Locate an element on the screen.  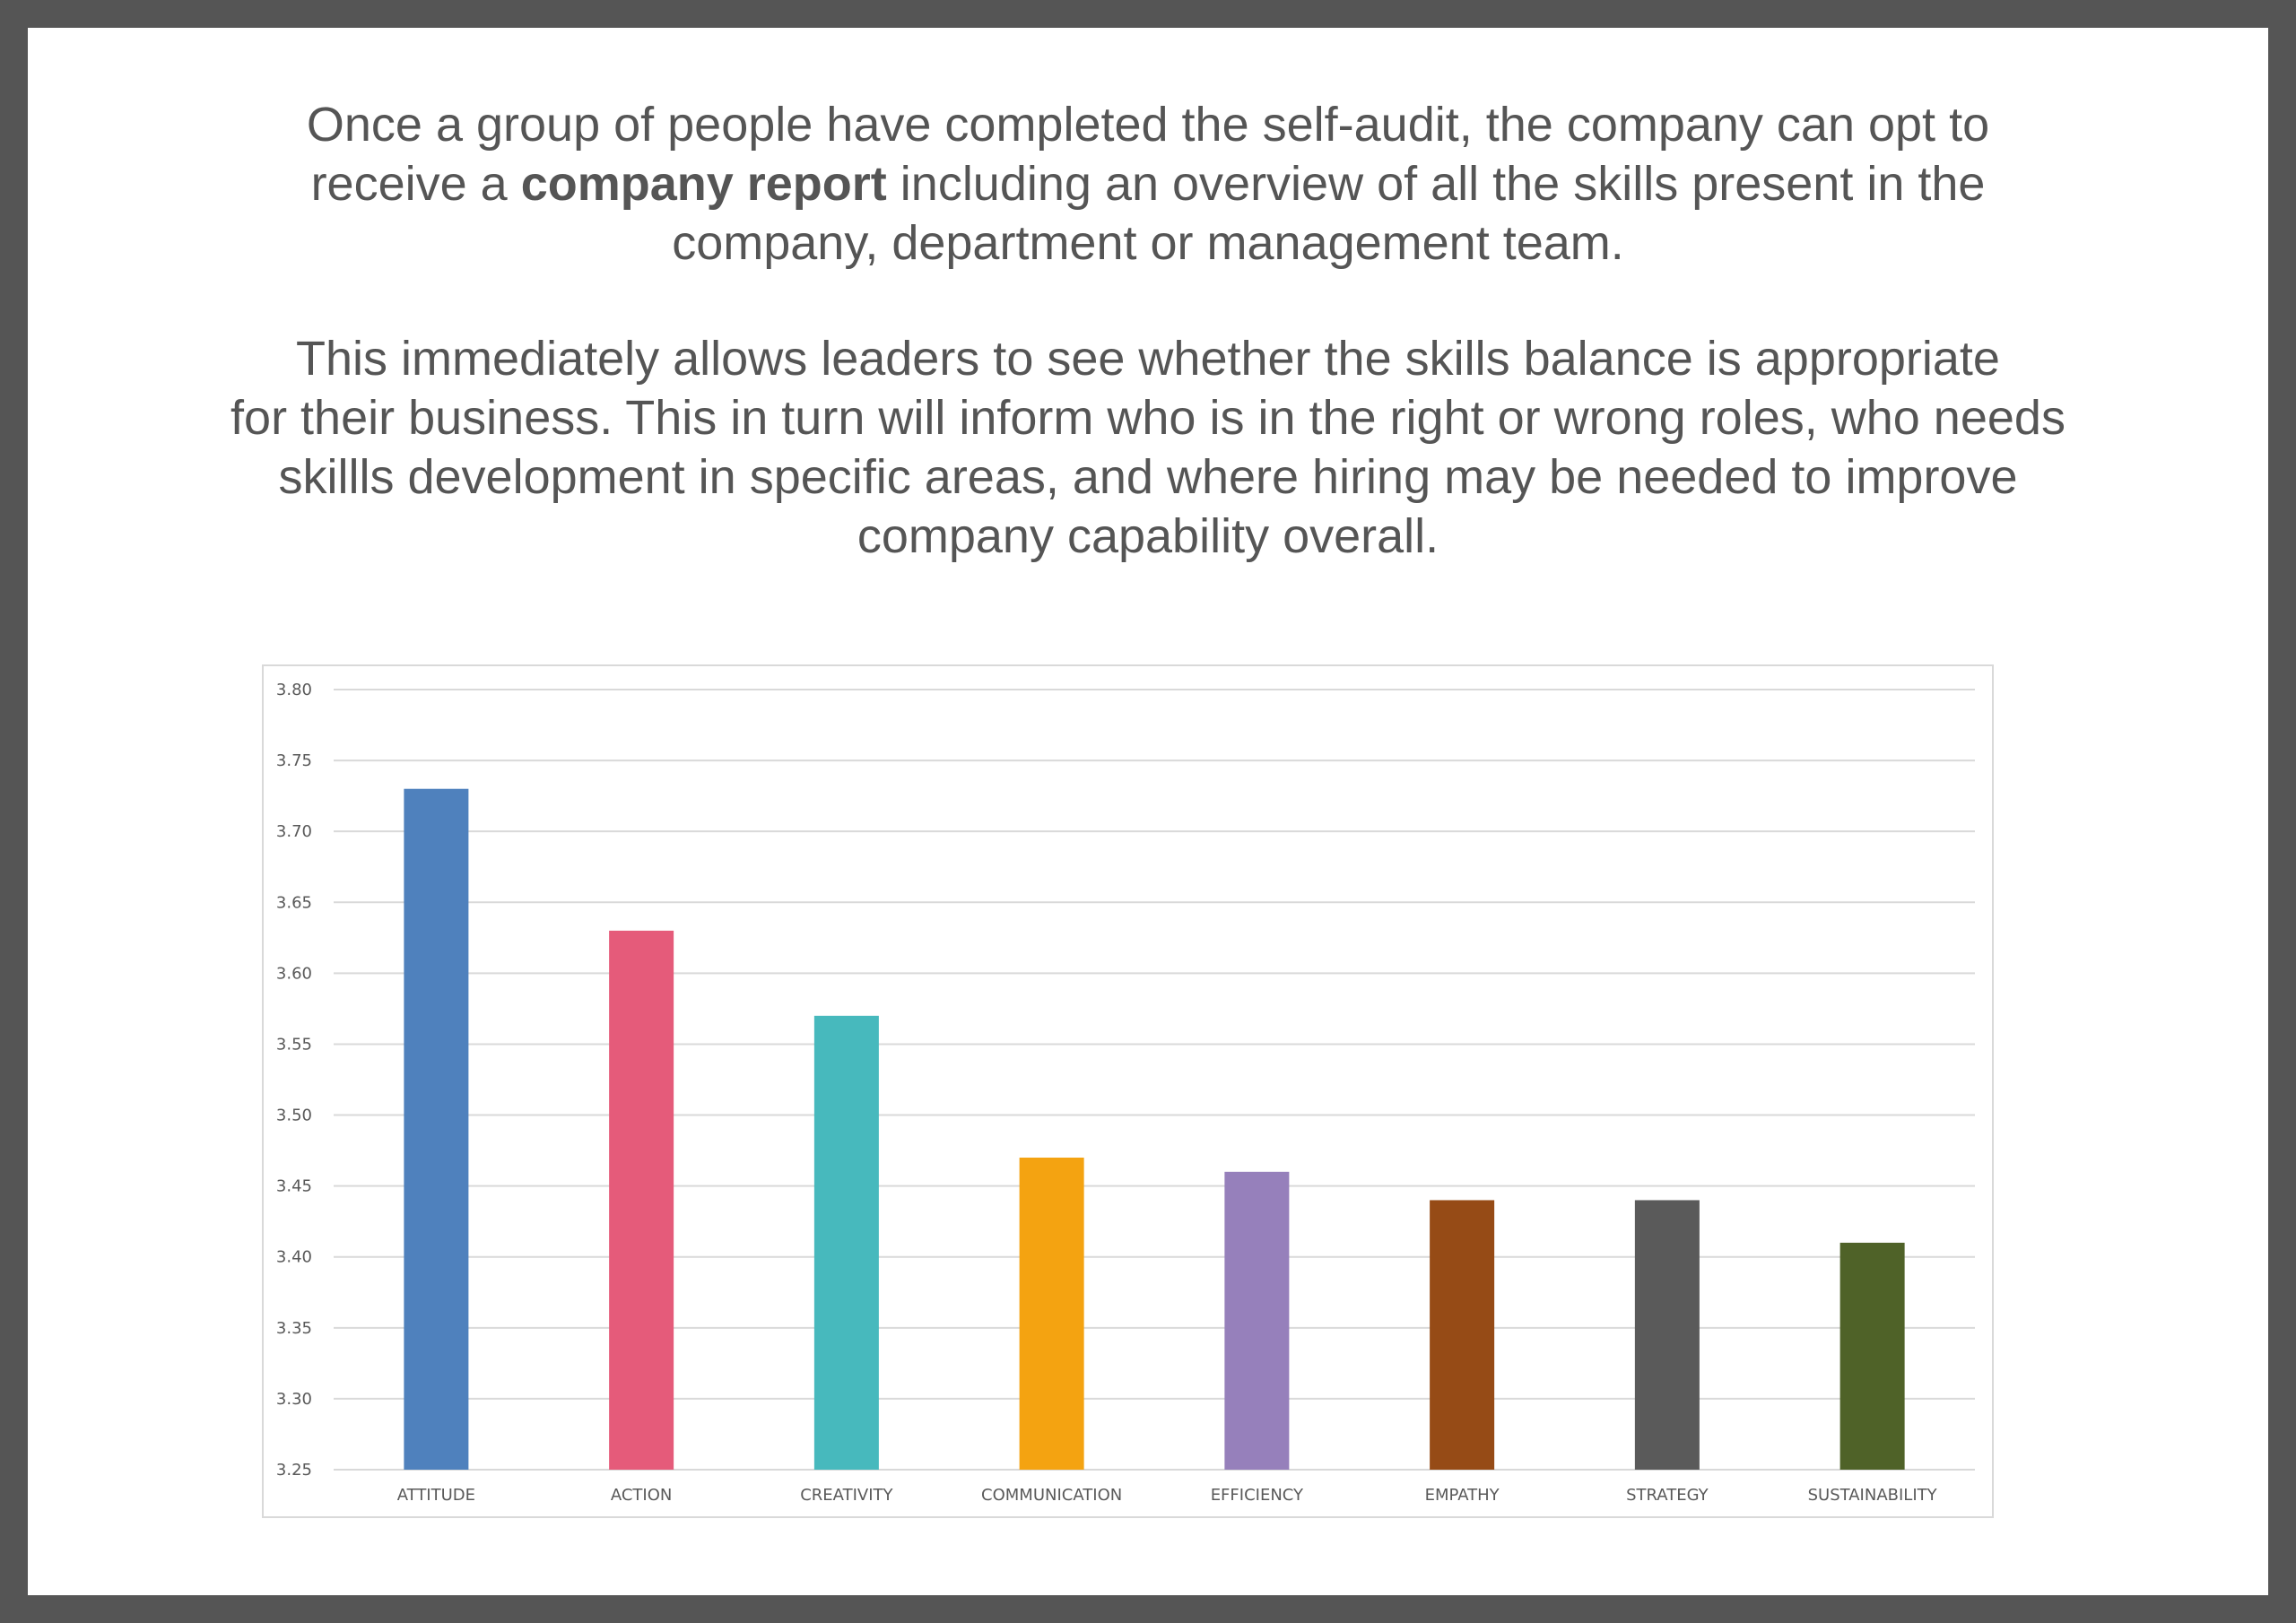
y-tick-label: 3.75 is located at coordinates (294, 760).